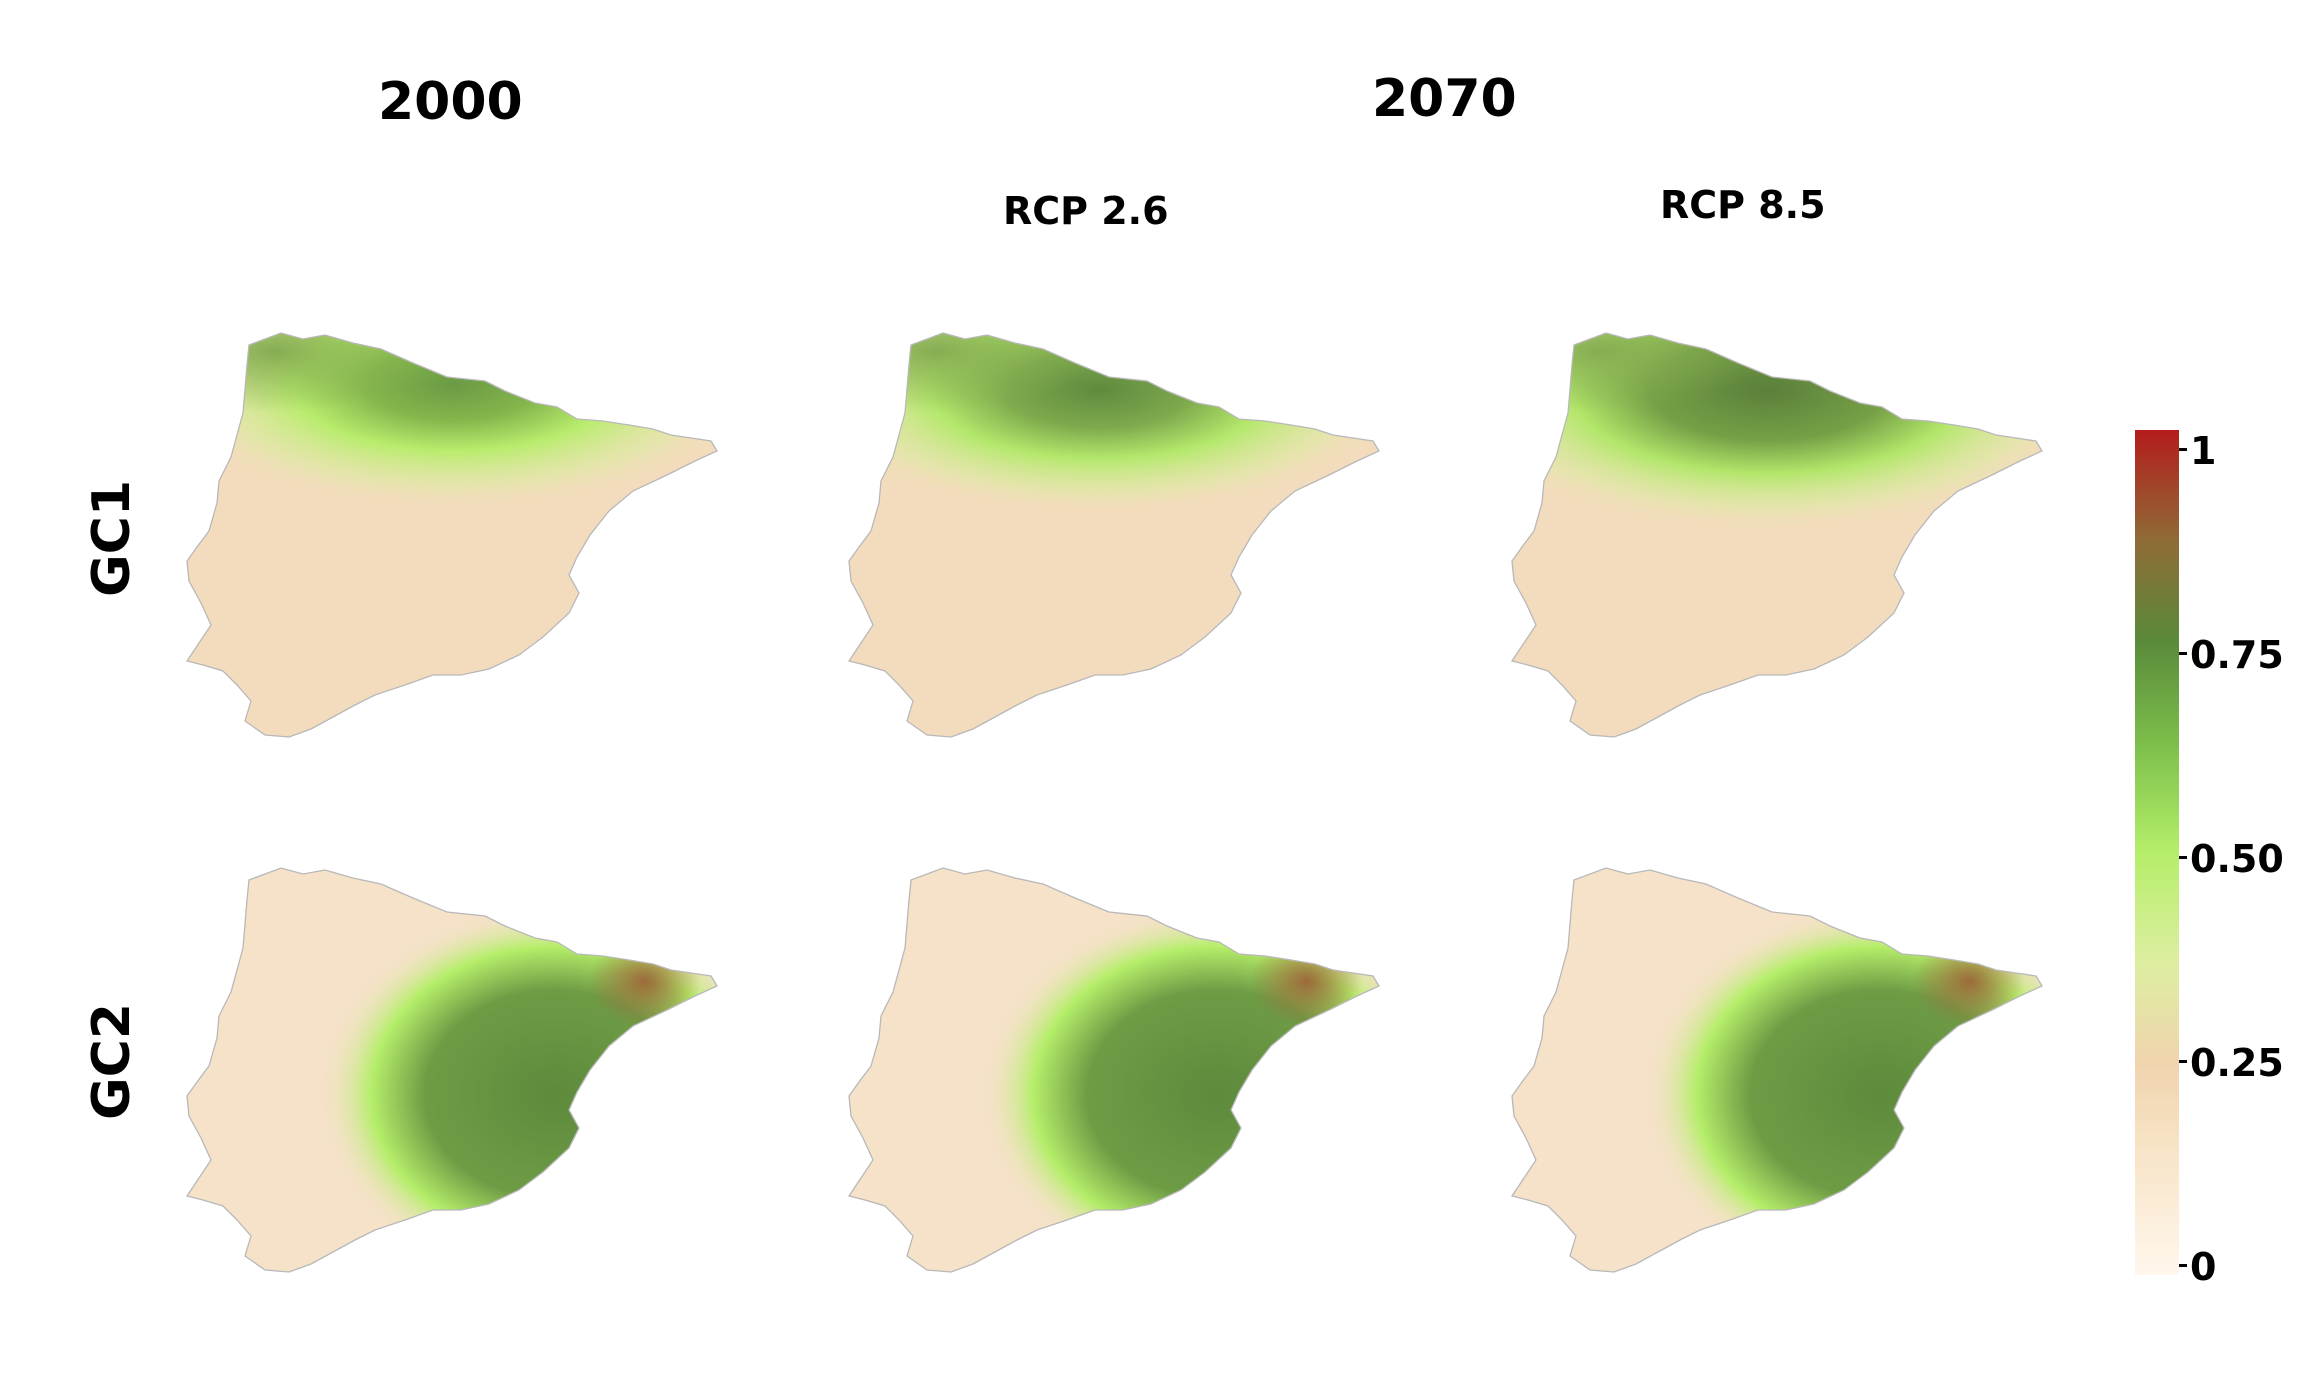 Image resolution: width=2300 pixels, height=1400 pixels. What do you see at coordinates (1086, 211) in the screenshot?
I see `rcp26-heading: RCP 2.6` at bounding box center [1086, 211].